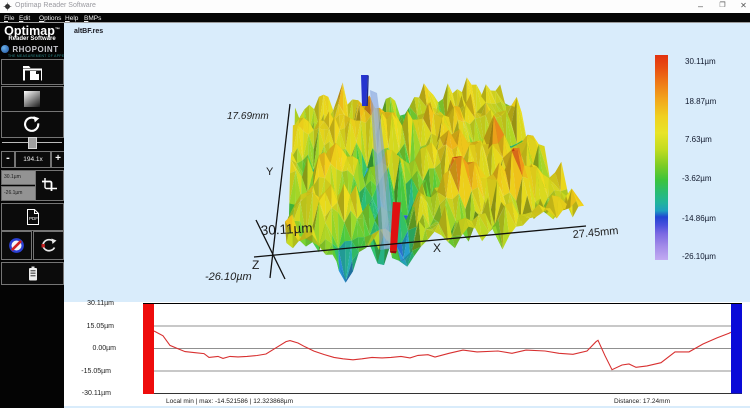 This screenshot has width=750, height=408. I want to click on svg-text: 17.69mm, so click(248, 116).